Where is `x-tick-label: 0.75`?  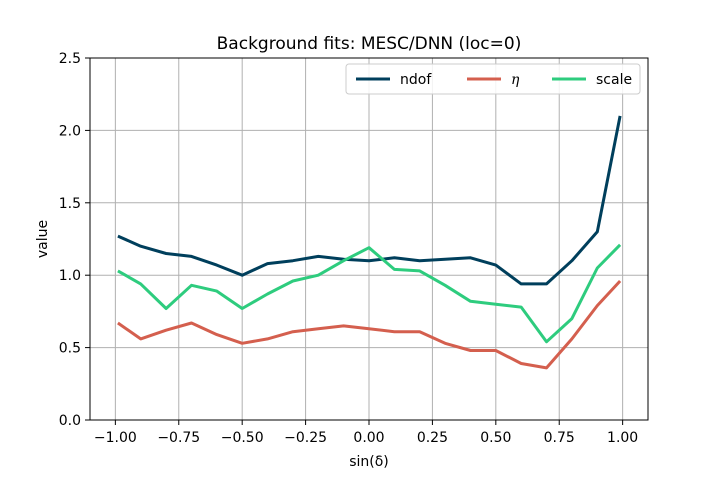
x-tick-label: 0.75 is located at coordinates (559, 438).